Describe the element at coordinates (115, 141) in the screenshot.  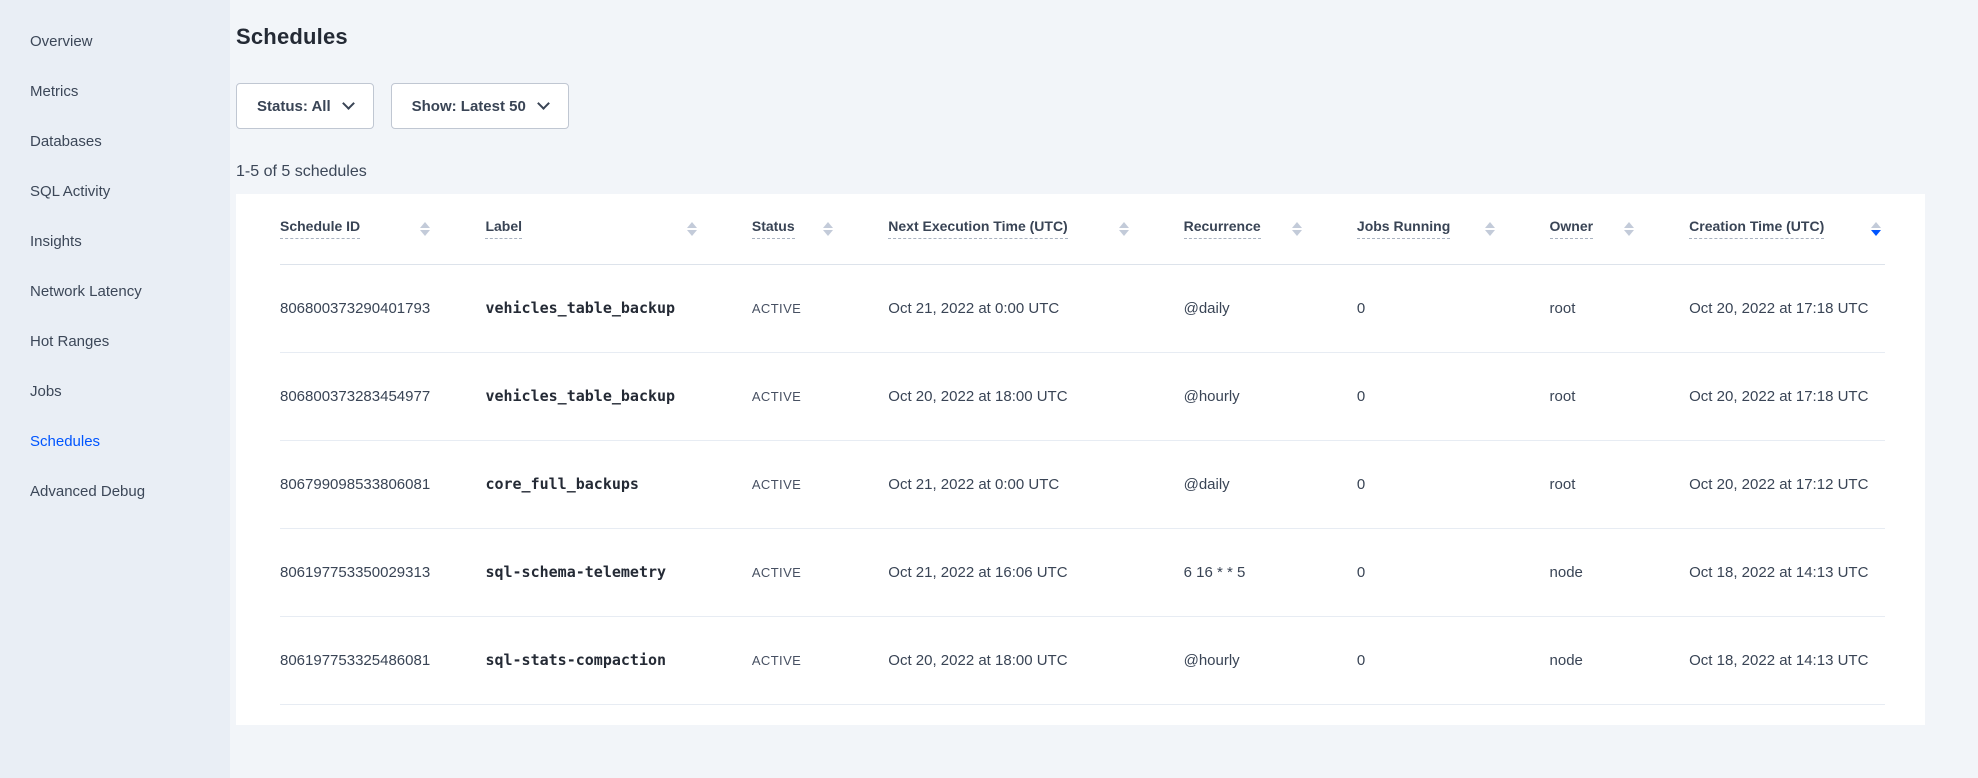
I see `sidebar-item-databases: Databases` at that location.